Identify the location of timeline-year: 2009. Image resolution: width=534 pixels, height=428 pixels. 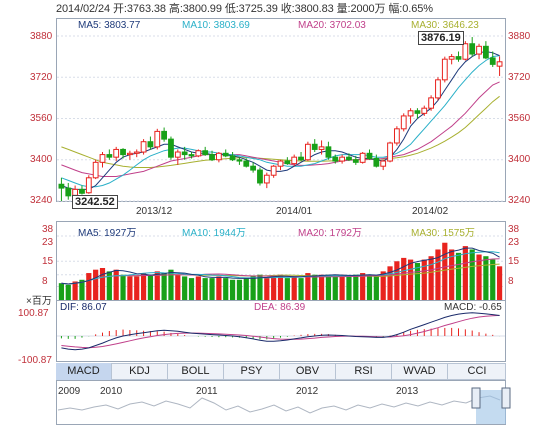
(69, 391).